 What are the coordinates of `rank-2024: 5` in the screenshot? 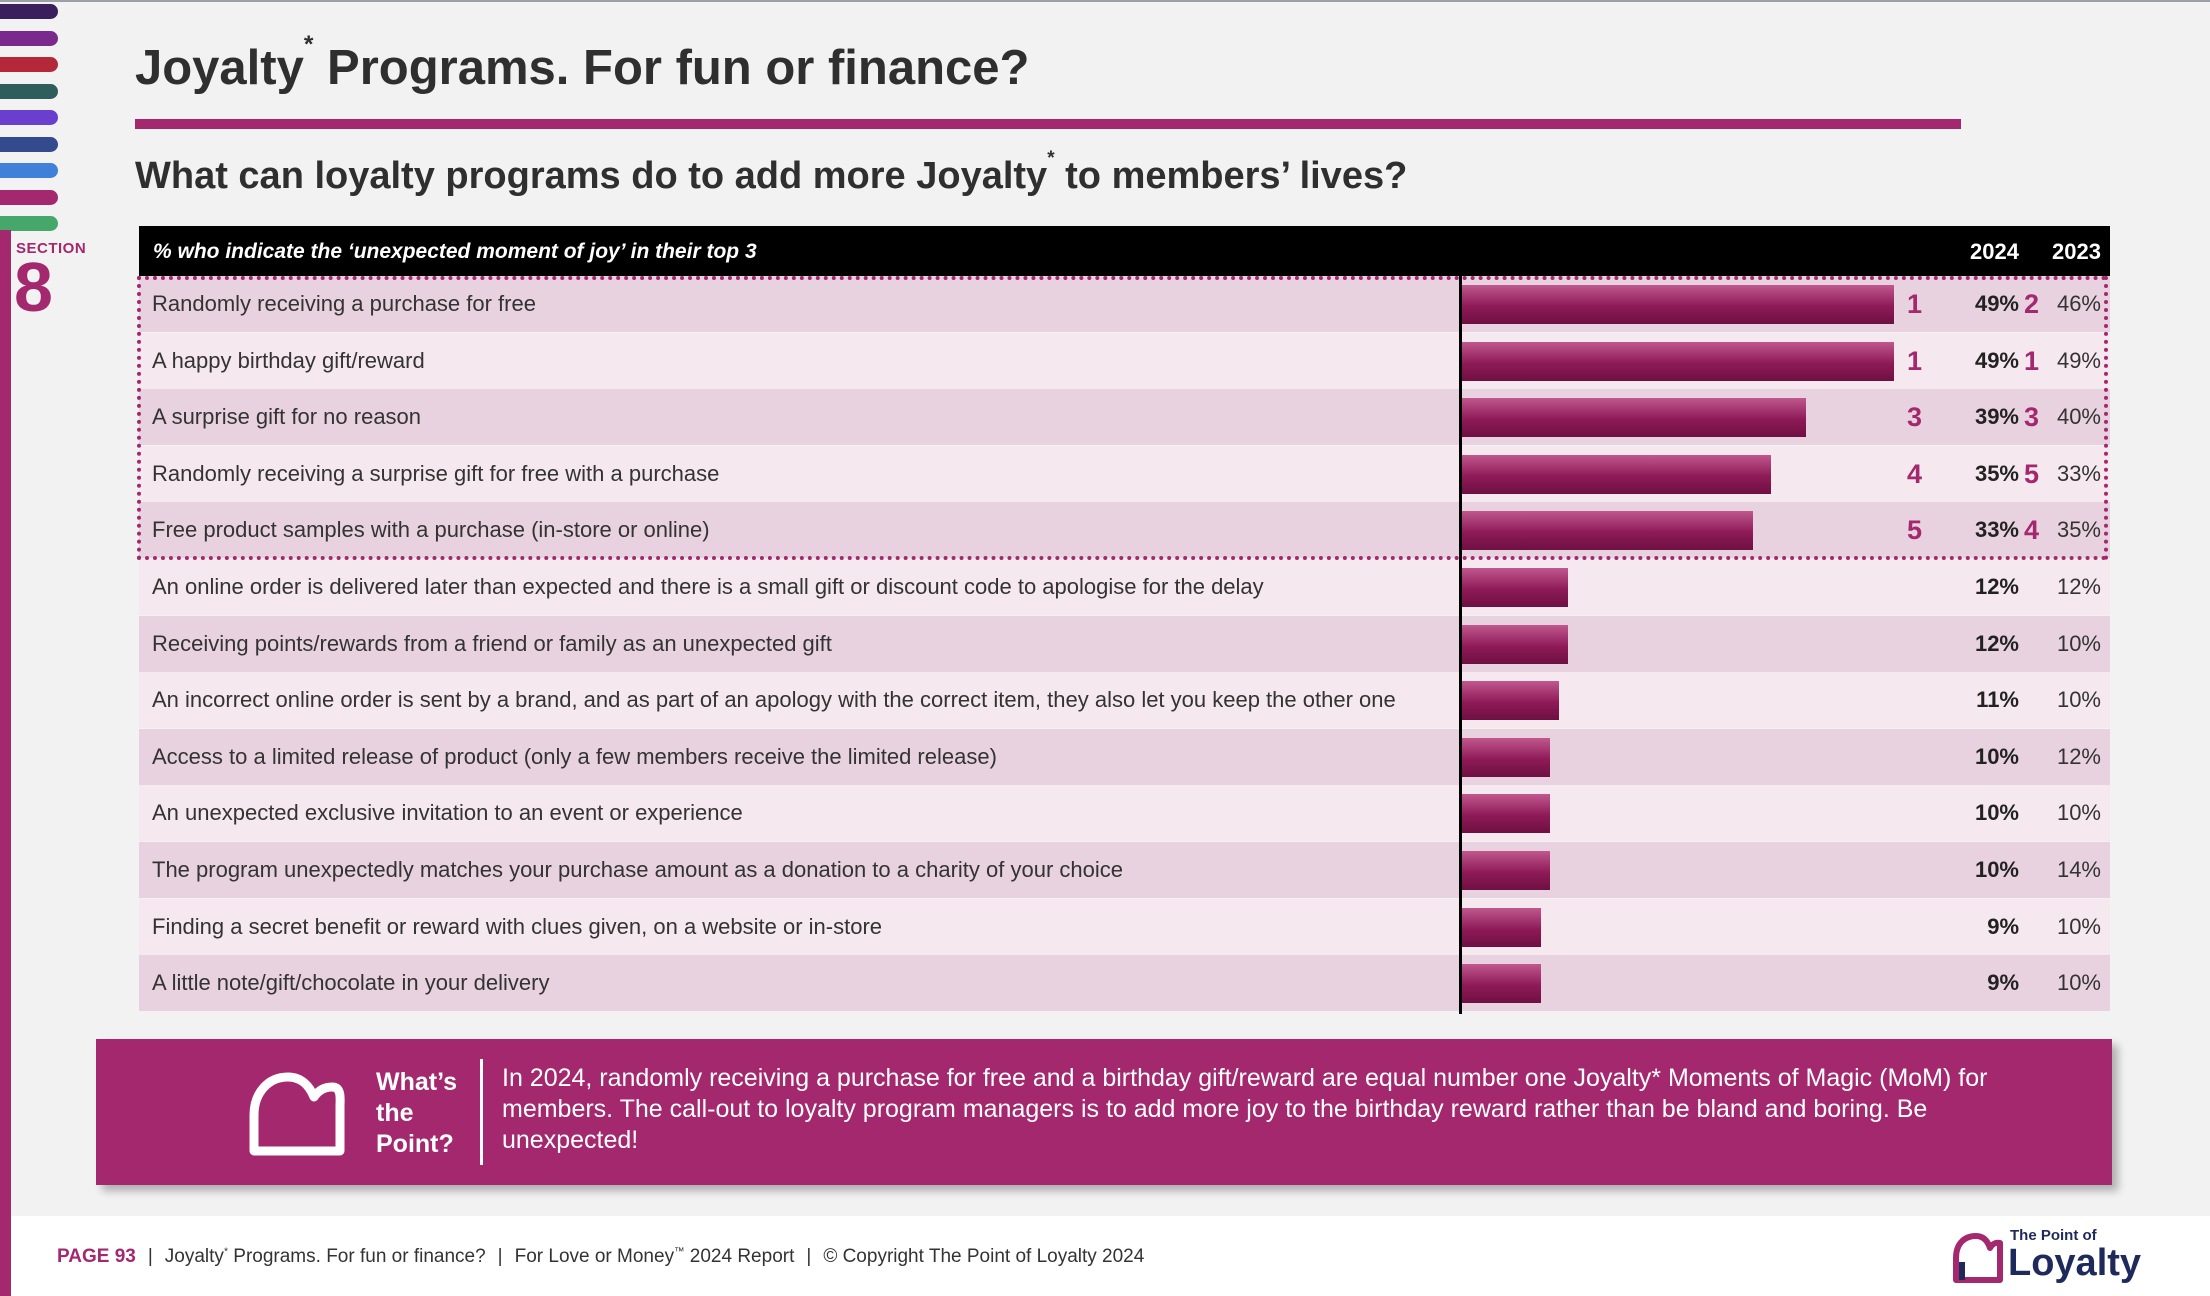 It's located at (1914, 530).